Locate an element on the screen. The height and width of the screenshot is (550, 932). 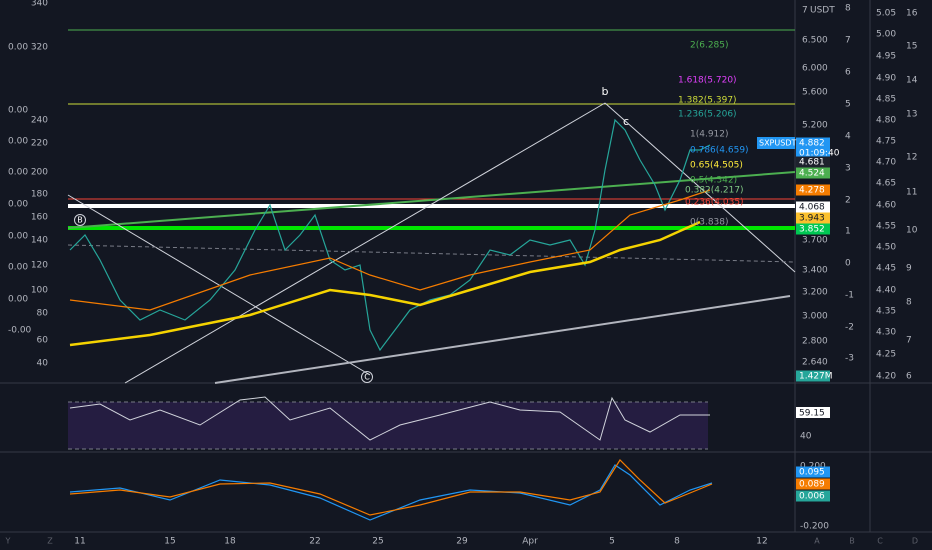
axis-label: 2 is located at coordinates (848, 201).